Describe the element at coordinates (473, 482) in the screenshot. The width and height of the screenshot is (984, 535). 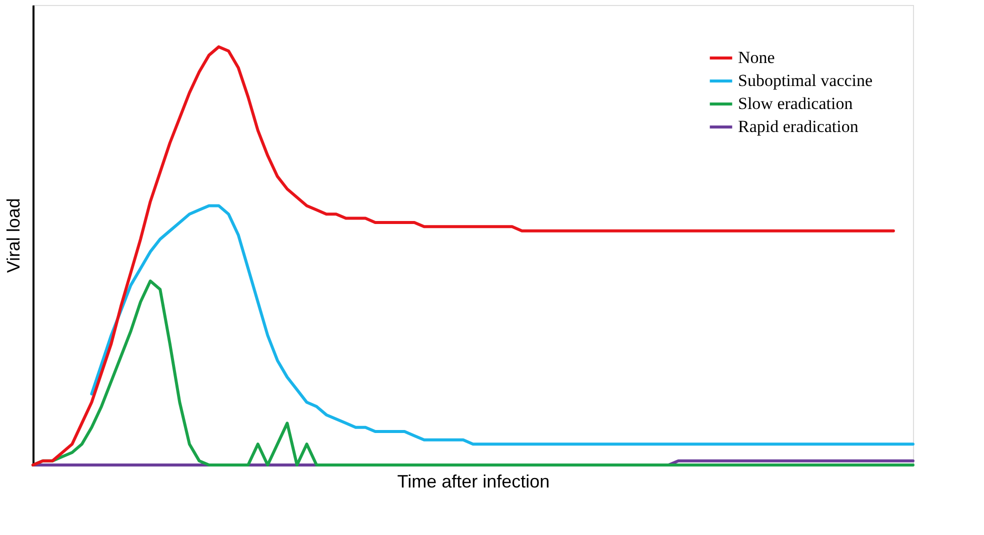
I see `x-axis-title: Time after infection` at that location.